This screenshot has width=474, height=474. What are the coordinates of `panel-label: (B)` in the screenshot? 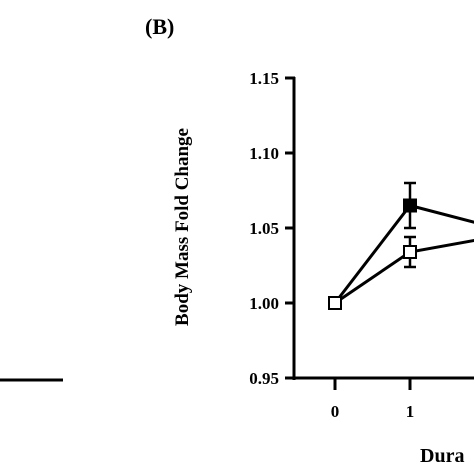 It's located at (159, 26).